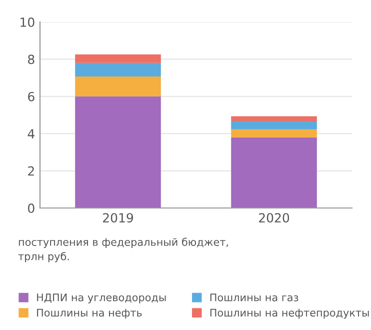 The width and height of the screenshot is (371, 330). I want to click on x-tick-label: 2020, so click(274, 218).